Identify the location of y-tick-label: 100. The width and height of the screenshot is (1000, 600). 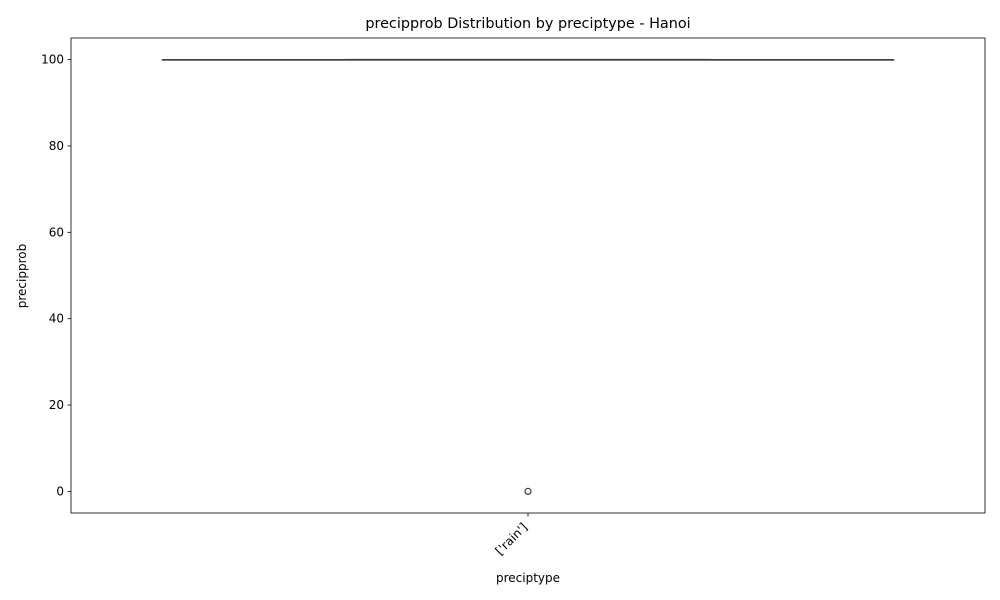
(52, 60).